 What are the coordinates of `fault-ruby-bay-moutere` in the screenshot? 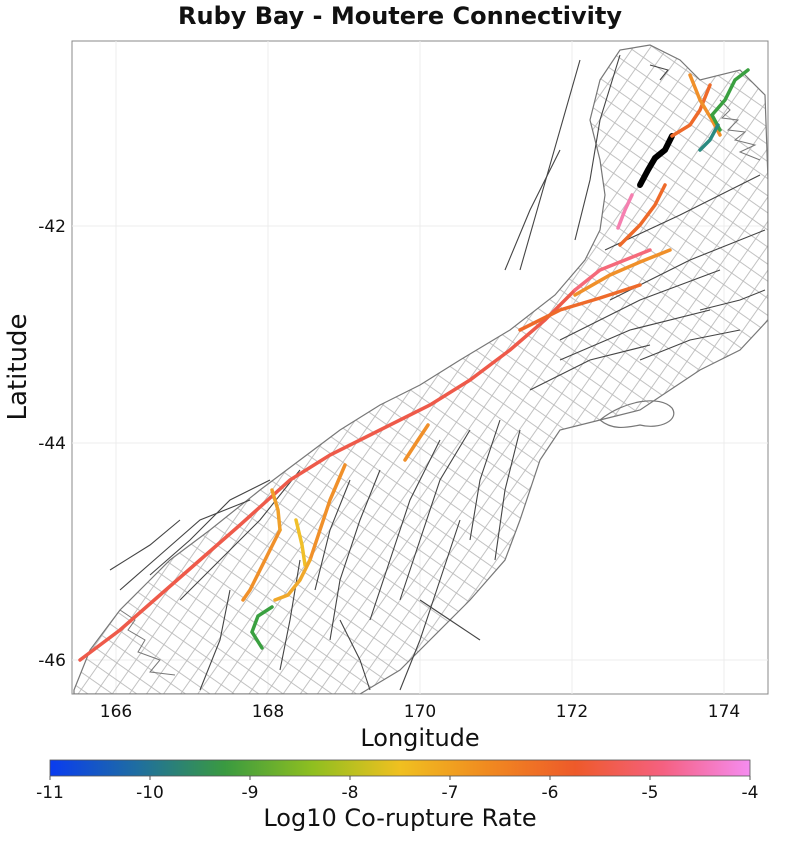 It's located at (656, 160).